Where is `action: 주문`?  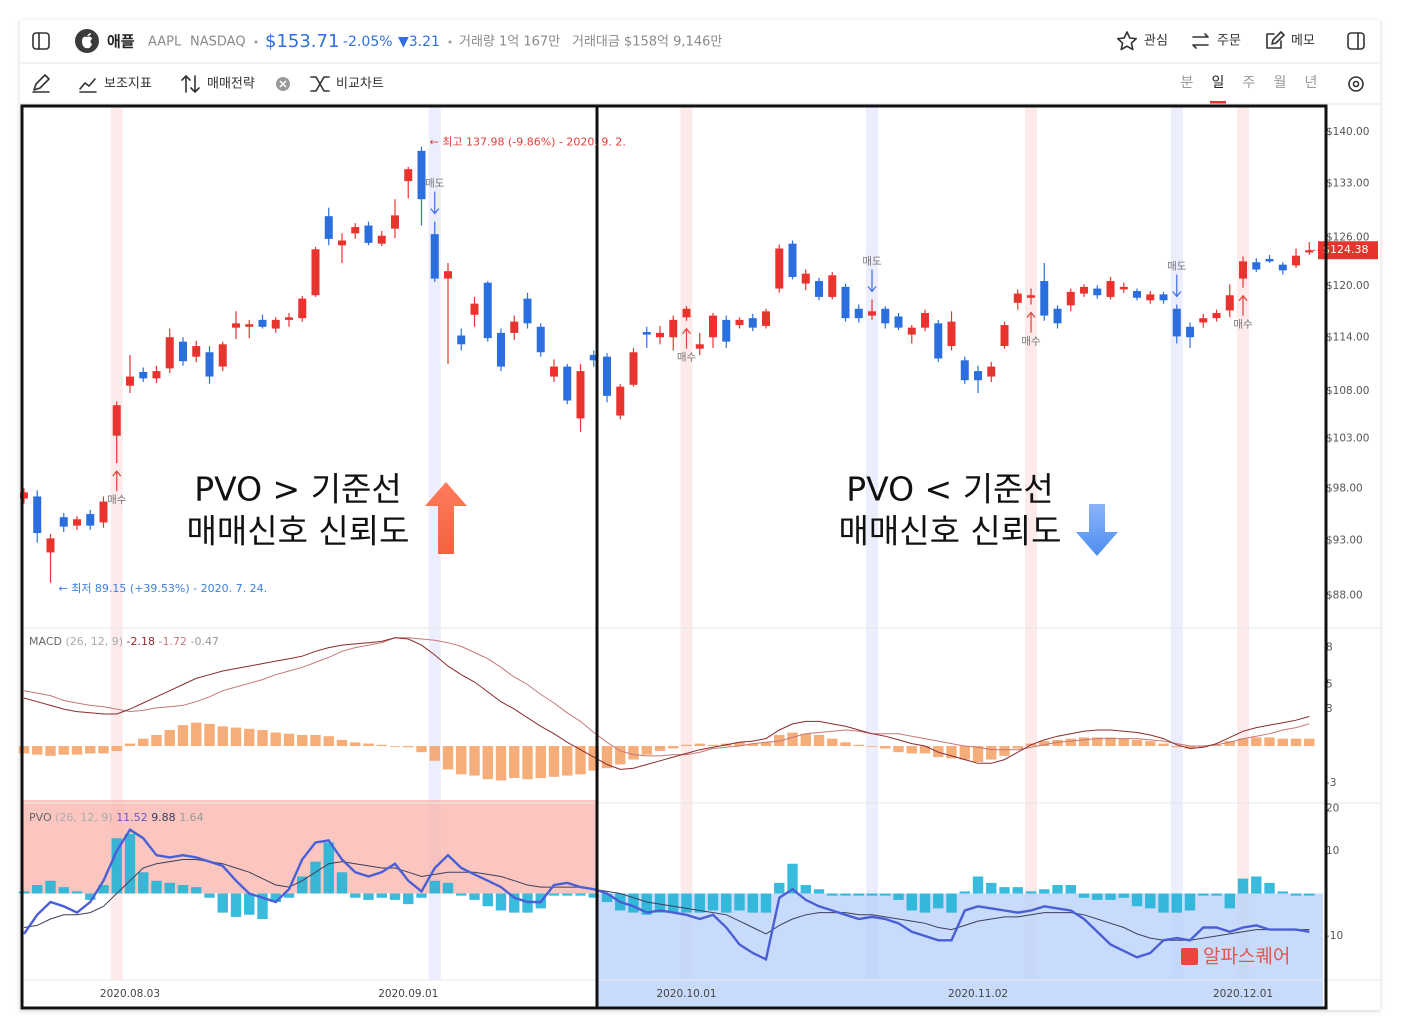 action: 주문 is located at coordinates (1229, 41).